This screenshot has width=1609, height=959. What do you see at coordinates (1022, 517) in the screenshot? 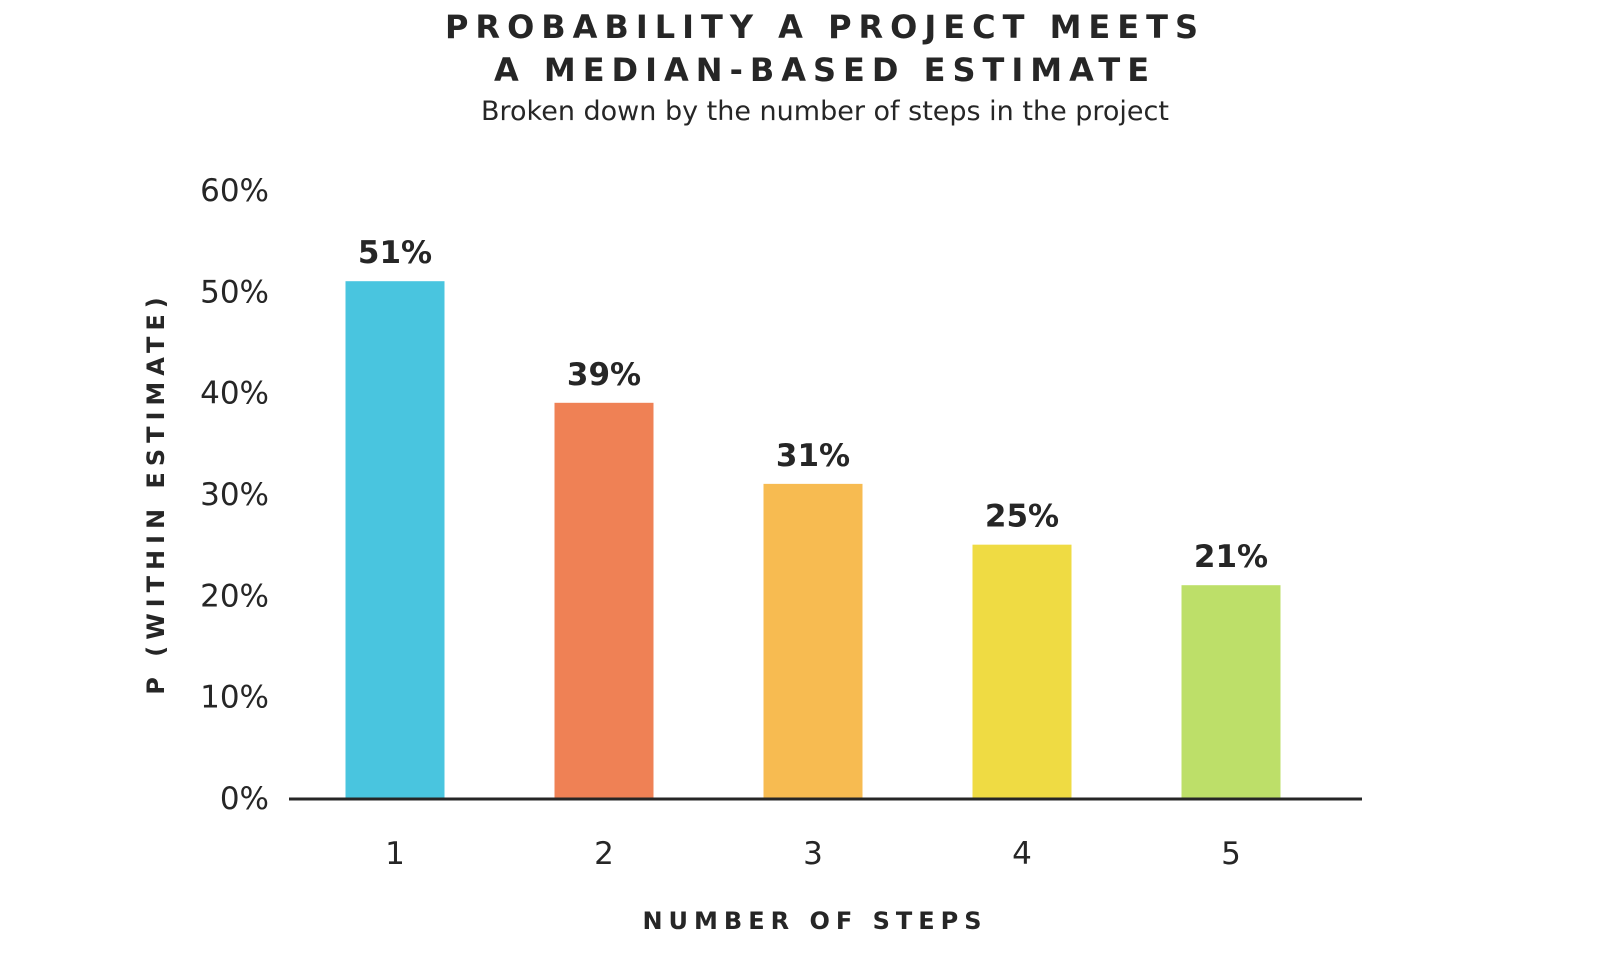
I see `data-label-4: 25%` at bounding box center [1022, 517].